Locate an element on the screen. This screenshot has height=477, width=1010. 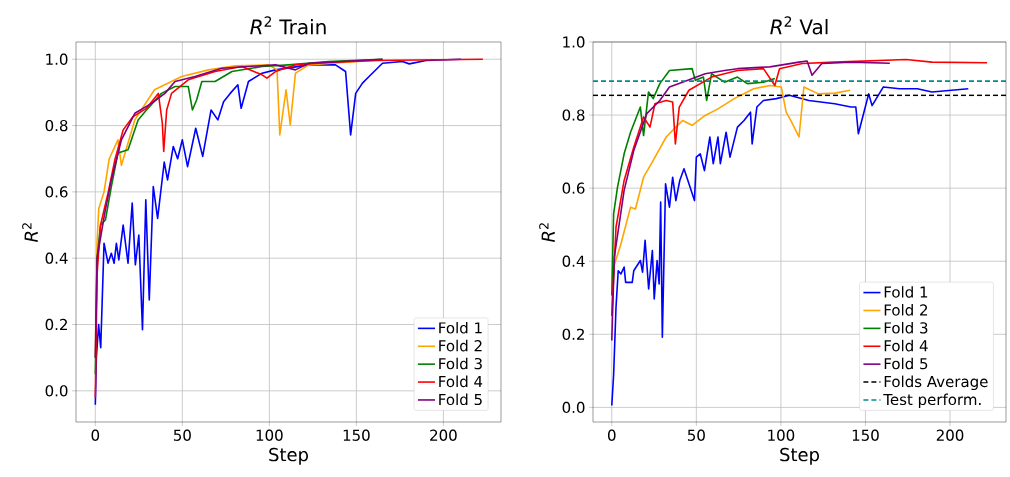
chart-title: R$^{2}$ Val is located at coordinates (799, 25).